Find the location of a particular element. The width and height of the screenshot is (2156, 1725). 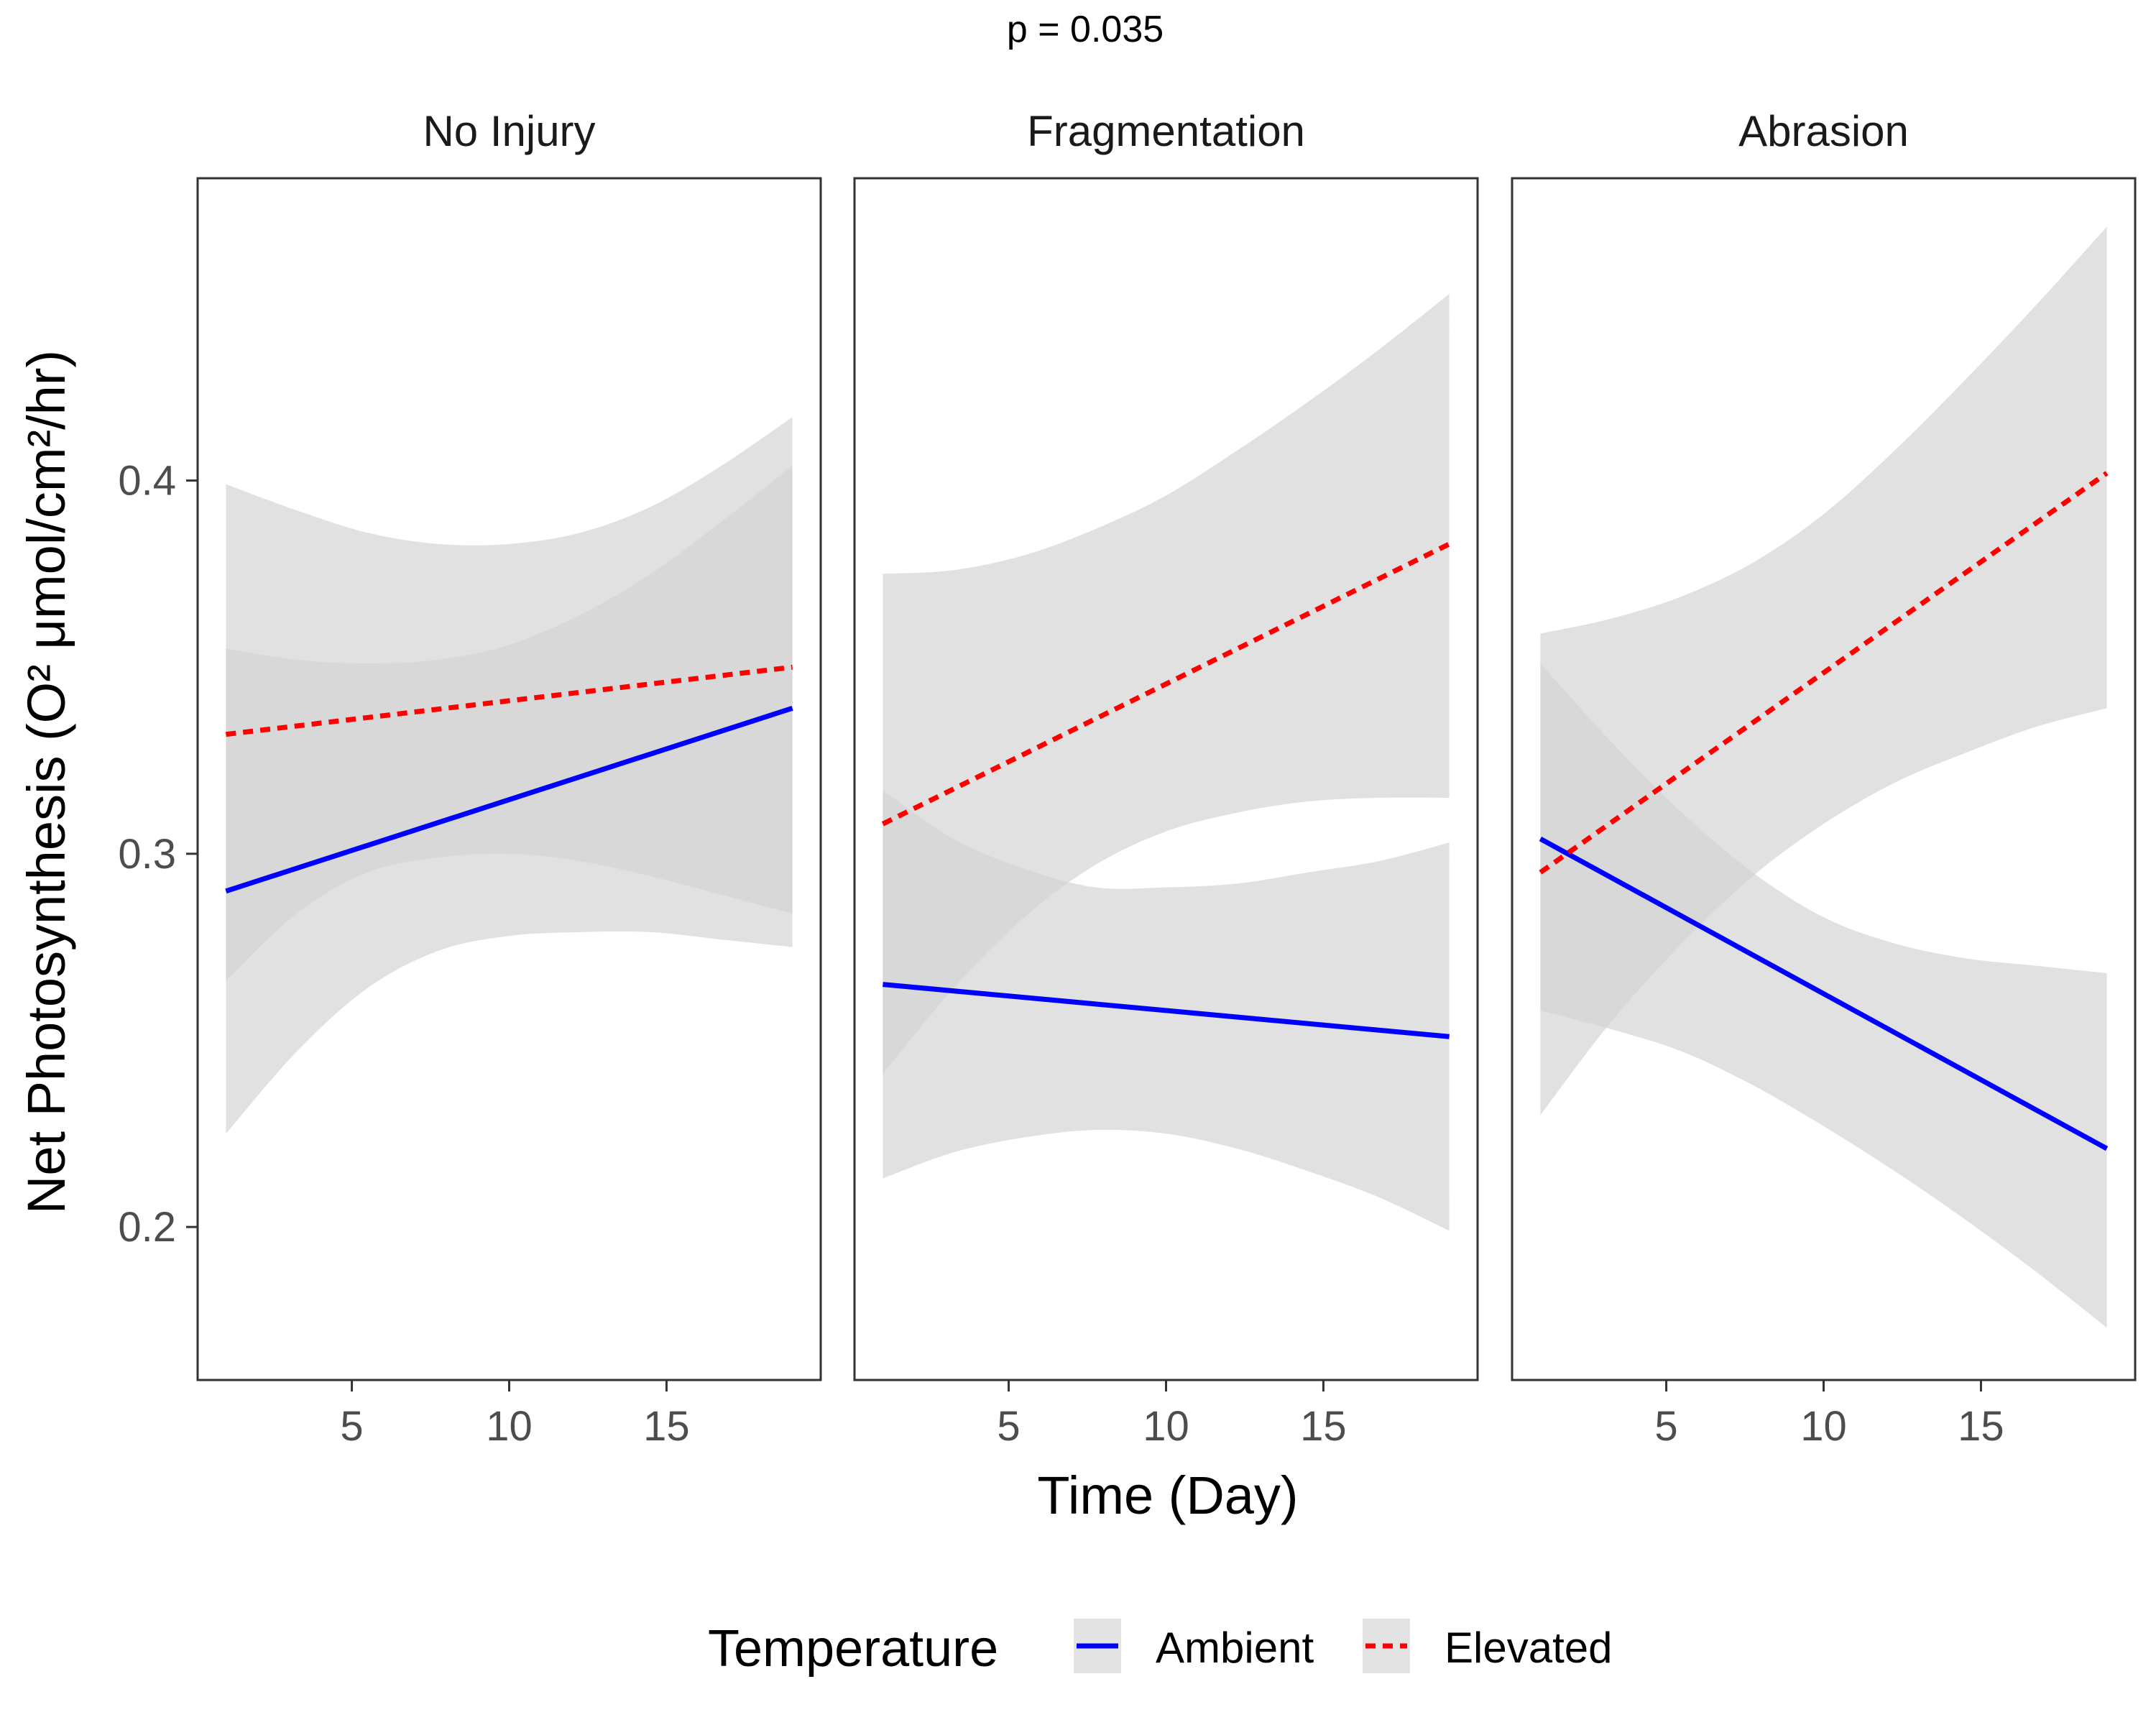

y-axis-title: Net Photosynthesis (O² μmol/cm²/hr) is located at coordinates (47, 782).